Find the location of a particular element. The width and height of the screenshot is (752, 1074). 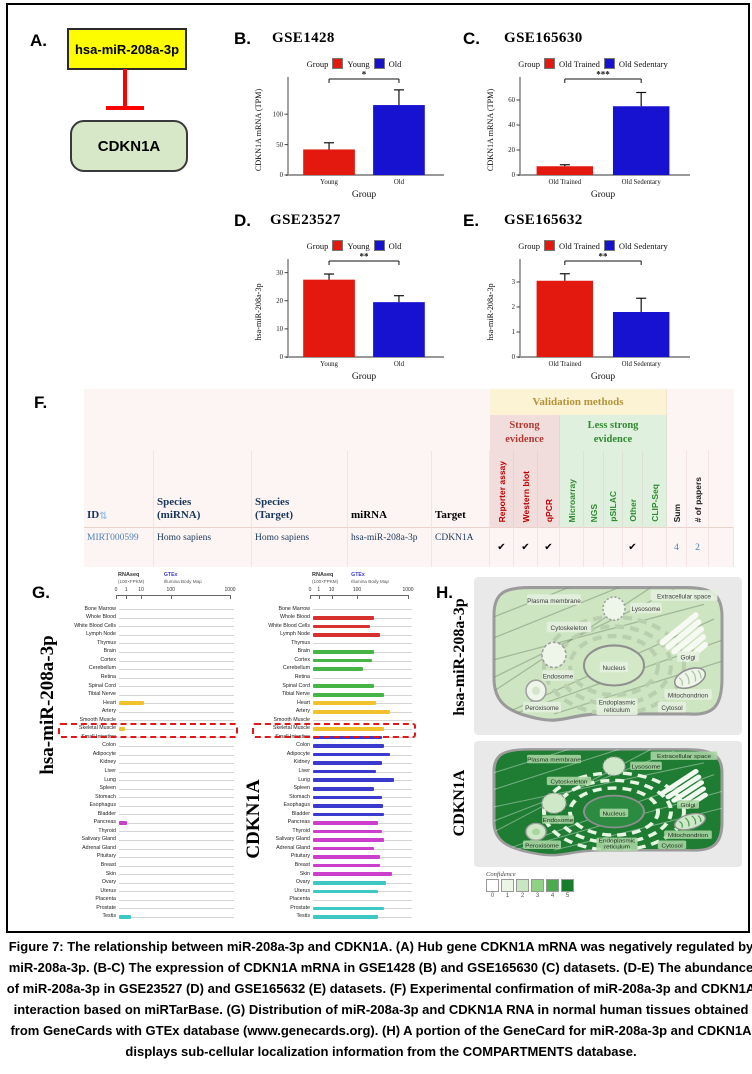

tissue-row: Testis is located at coordinates (330, 917).